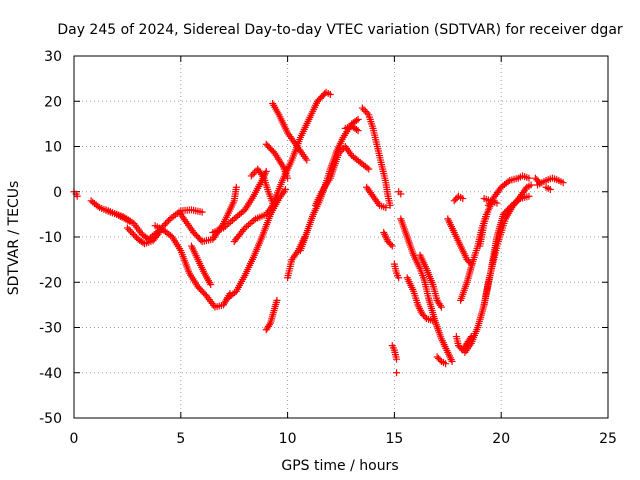 This screenshot has width=640, height=480. What do you see at coordinates (50, 238) in the screenshot?
I see `y-tick-labels: -50 -40 -30 -20 -10 0 10 20 30` at bounding box center [50, 238].